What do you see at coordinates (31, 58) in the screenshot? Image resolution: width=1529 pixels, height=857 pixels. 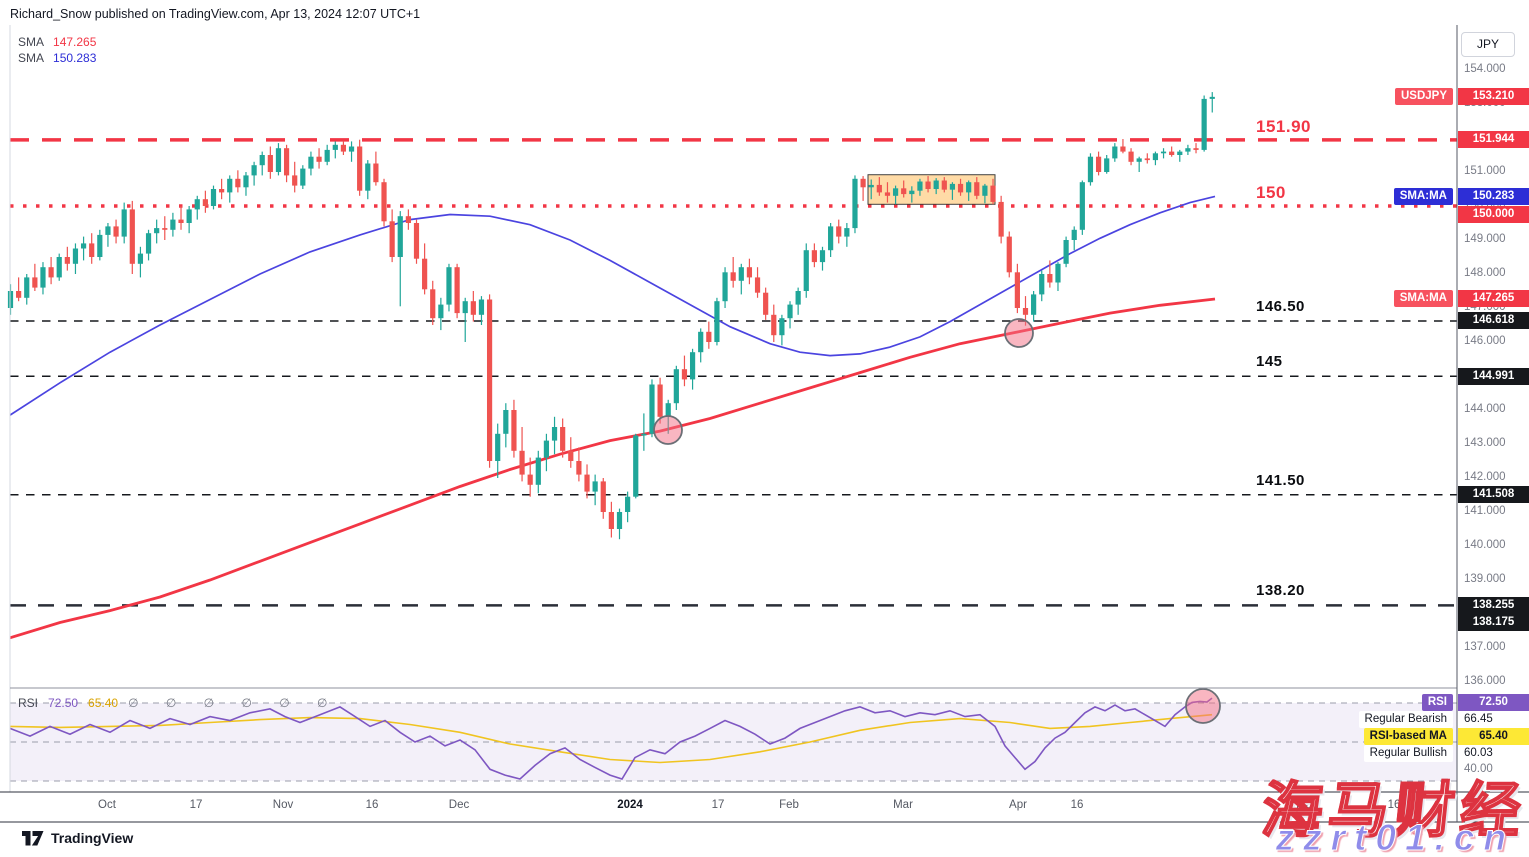 I see `sma2-label: SMA` at bounding box center [31, 58].